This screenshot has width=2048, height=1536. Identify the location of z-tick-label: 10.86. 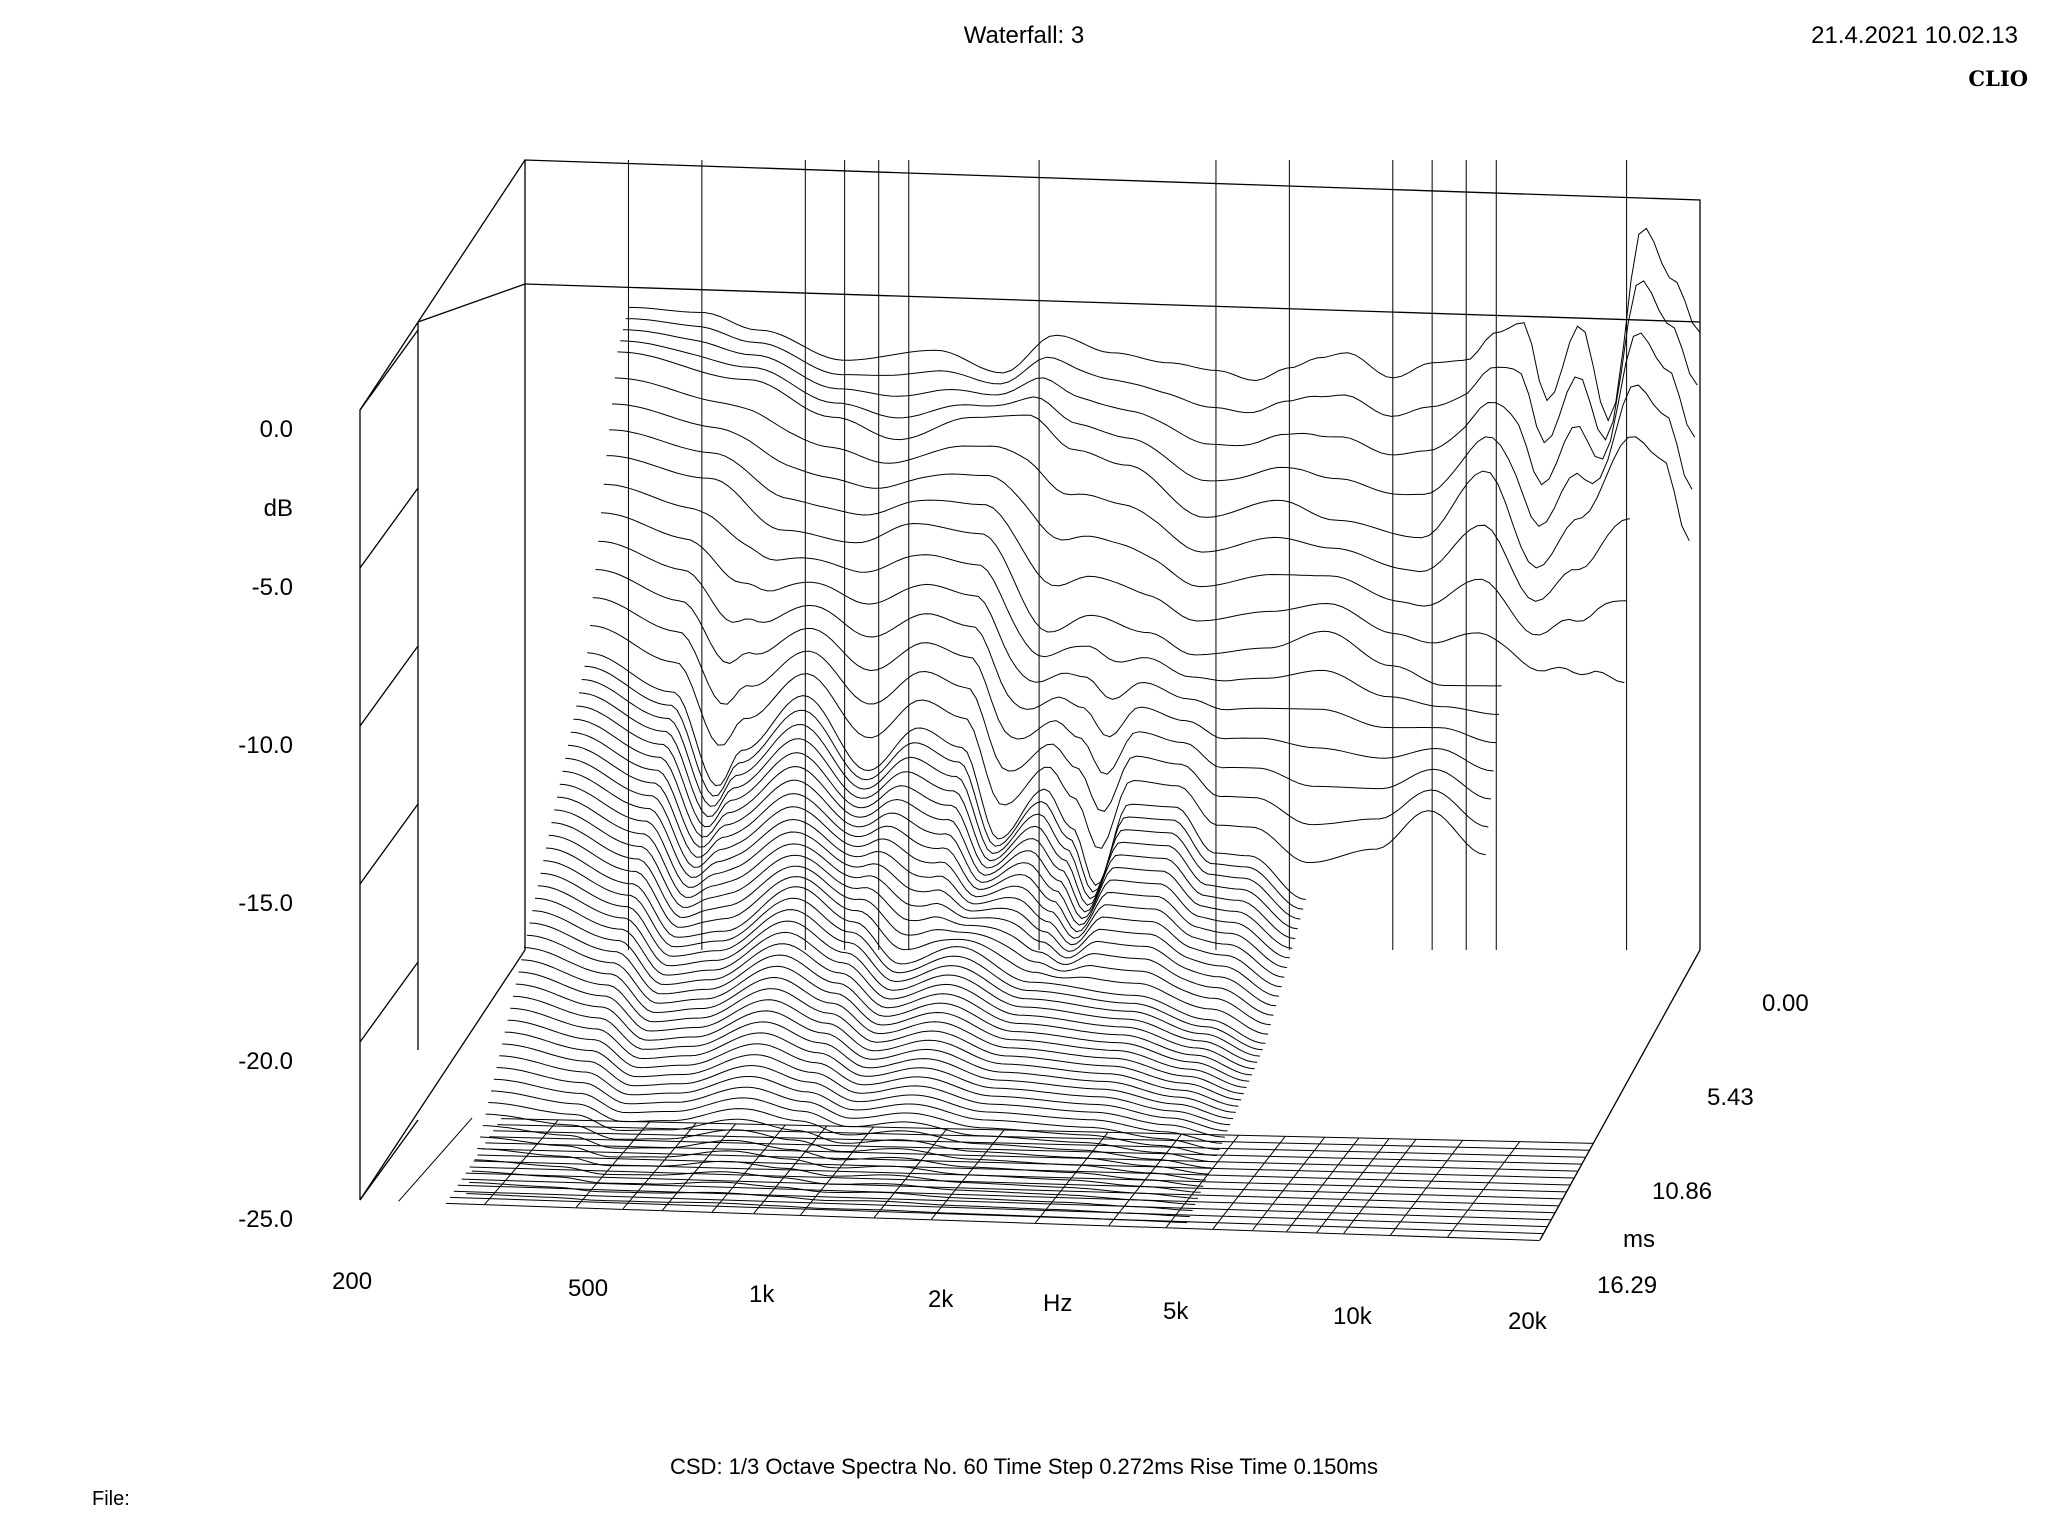
(1682, 1191).